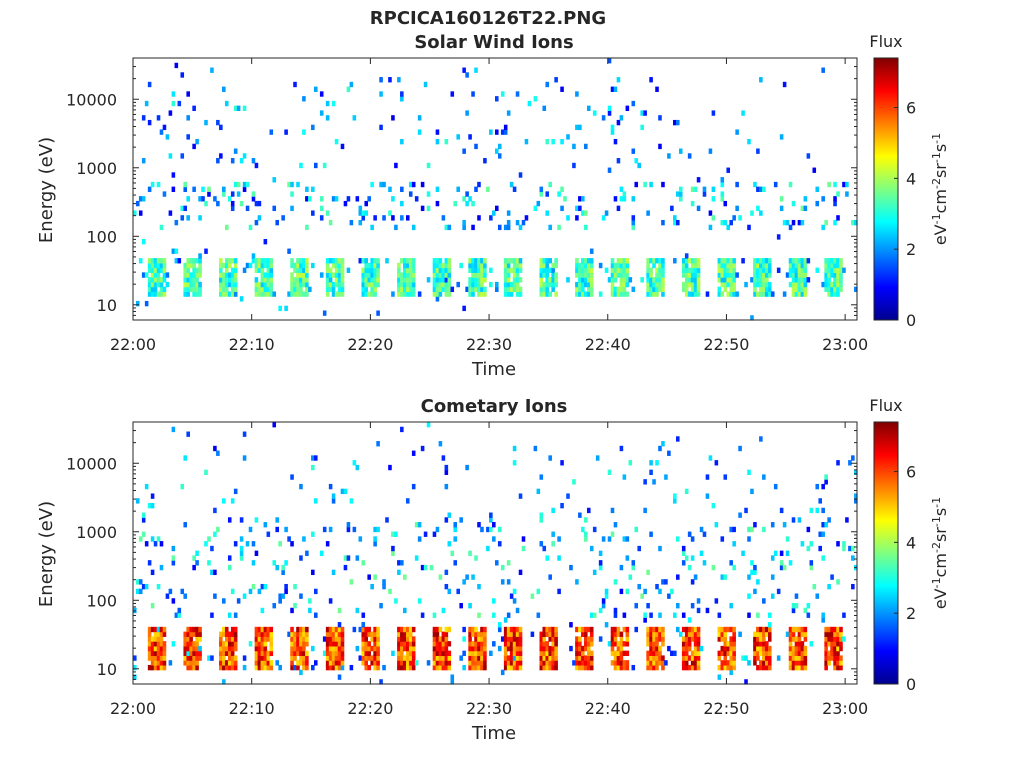  What do you see at coordinates (46, 554) in the screenshot?
I see `y-axis-label: Energy (eV)` at bounding box center [46, 554].